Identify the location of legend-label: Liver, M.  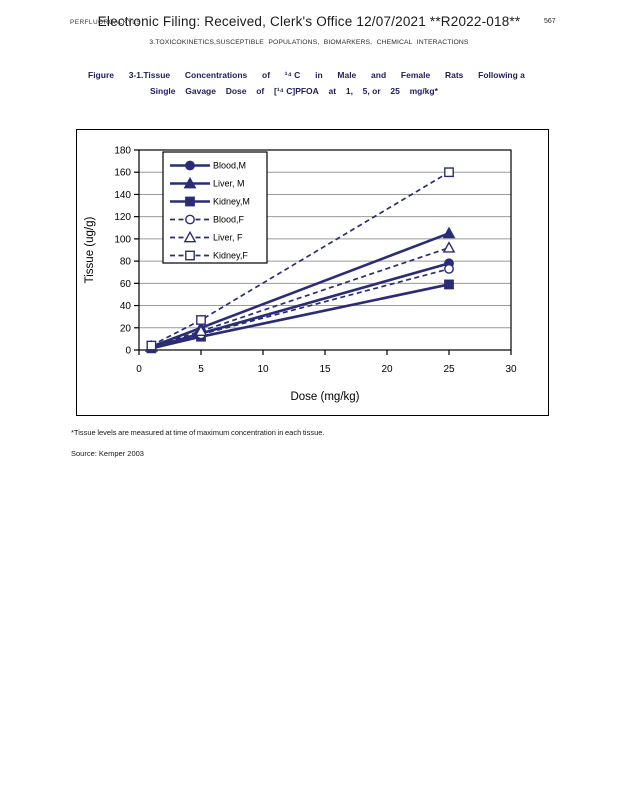
(229, 184).